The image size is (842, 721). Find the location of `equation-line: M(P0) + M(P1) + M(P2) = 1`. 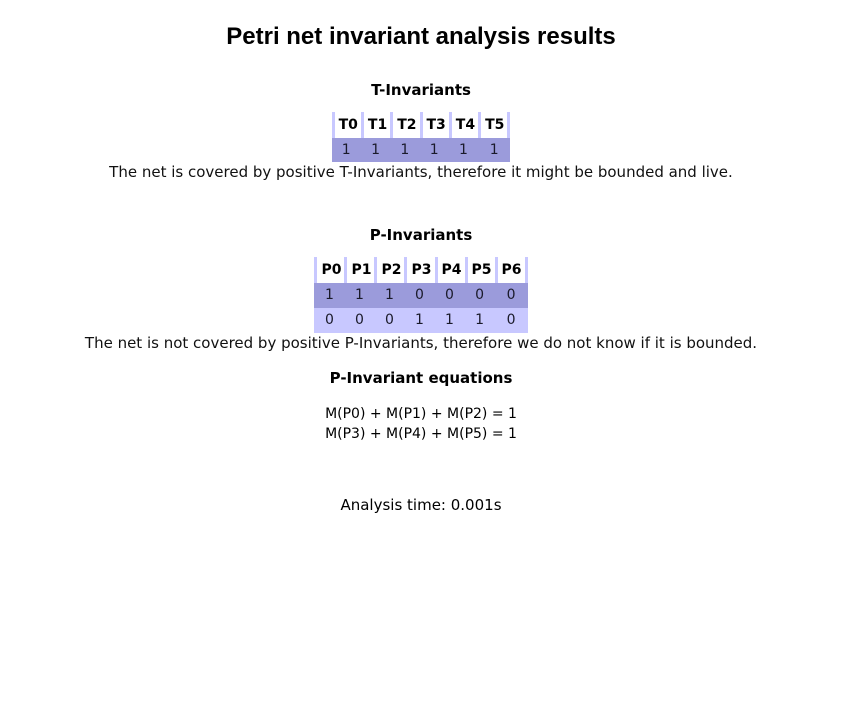

equation-line: M(P0) + M(P1) + M(P2) = 1 is located at coordinates (421, 414).